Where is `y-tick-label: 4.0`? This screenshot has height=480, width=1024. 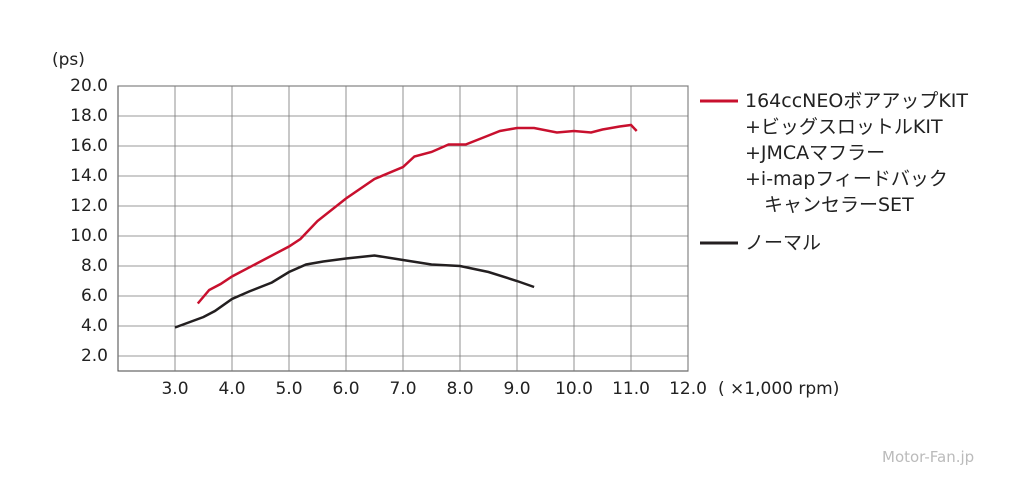
y-tick-label: 4.0 is located at coordinates (94, 326).